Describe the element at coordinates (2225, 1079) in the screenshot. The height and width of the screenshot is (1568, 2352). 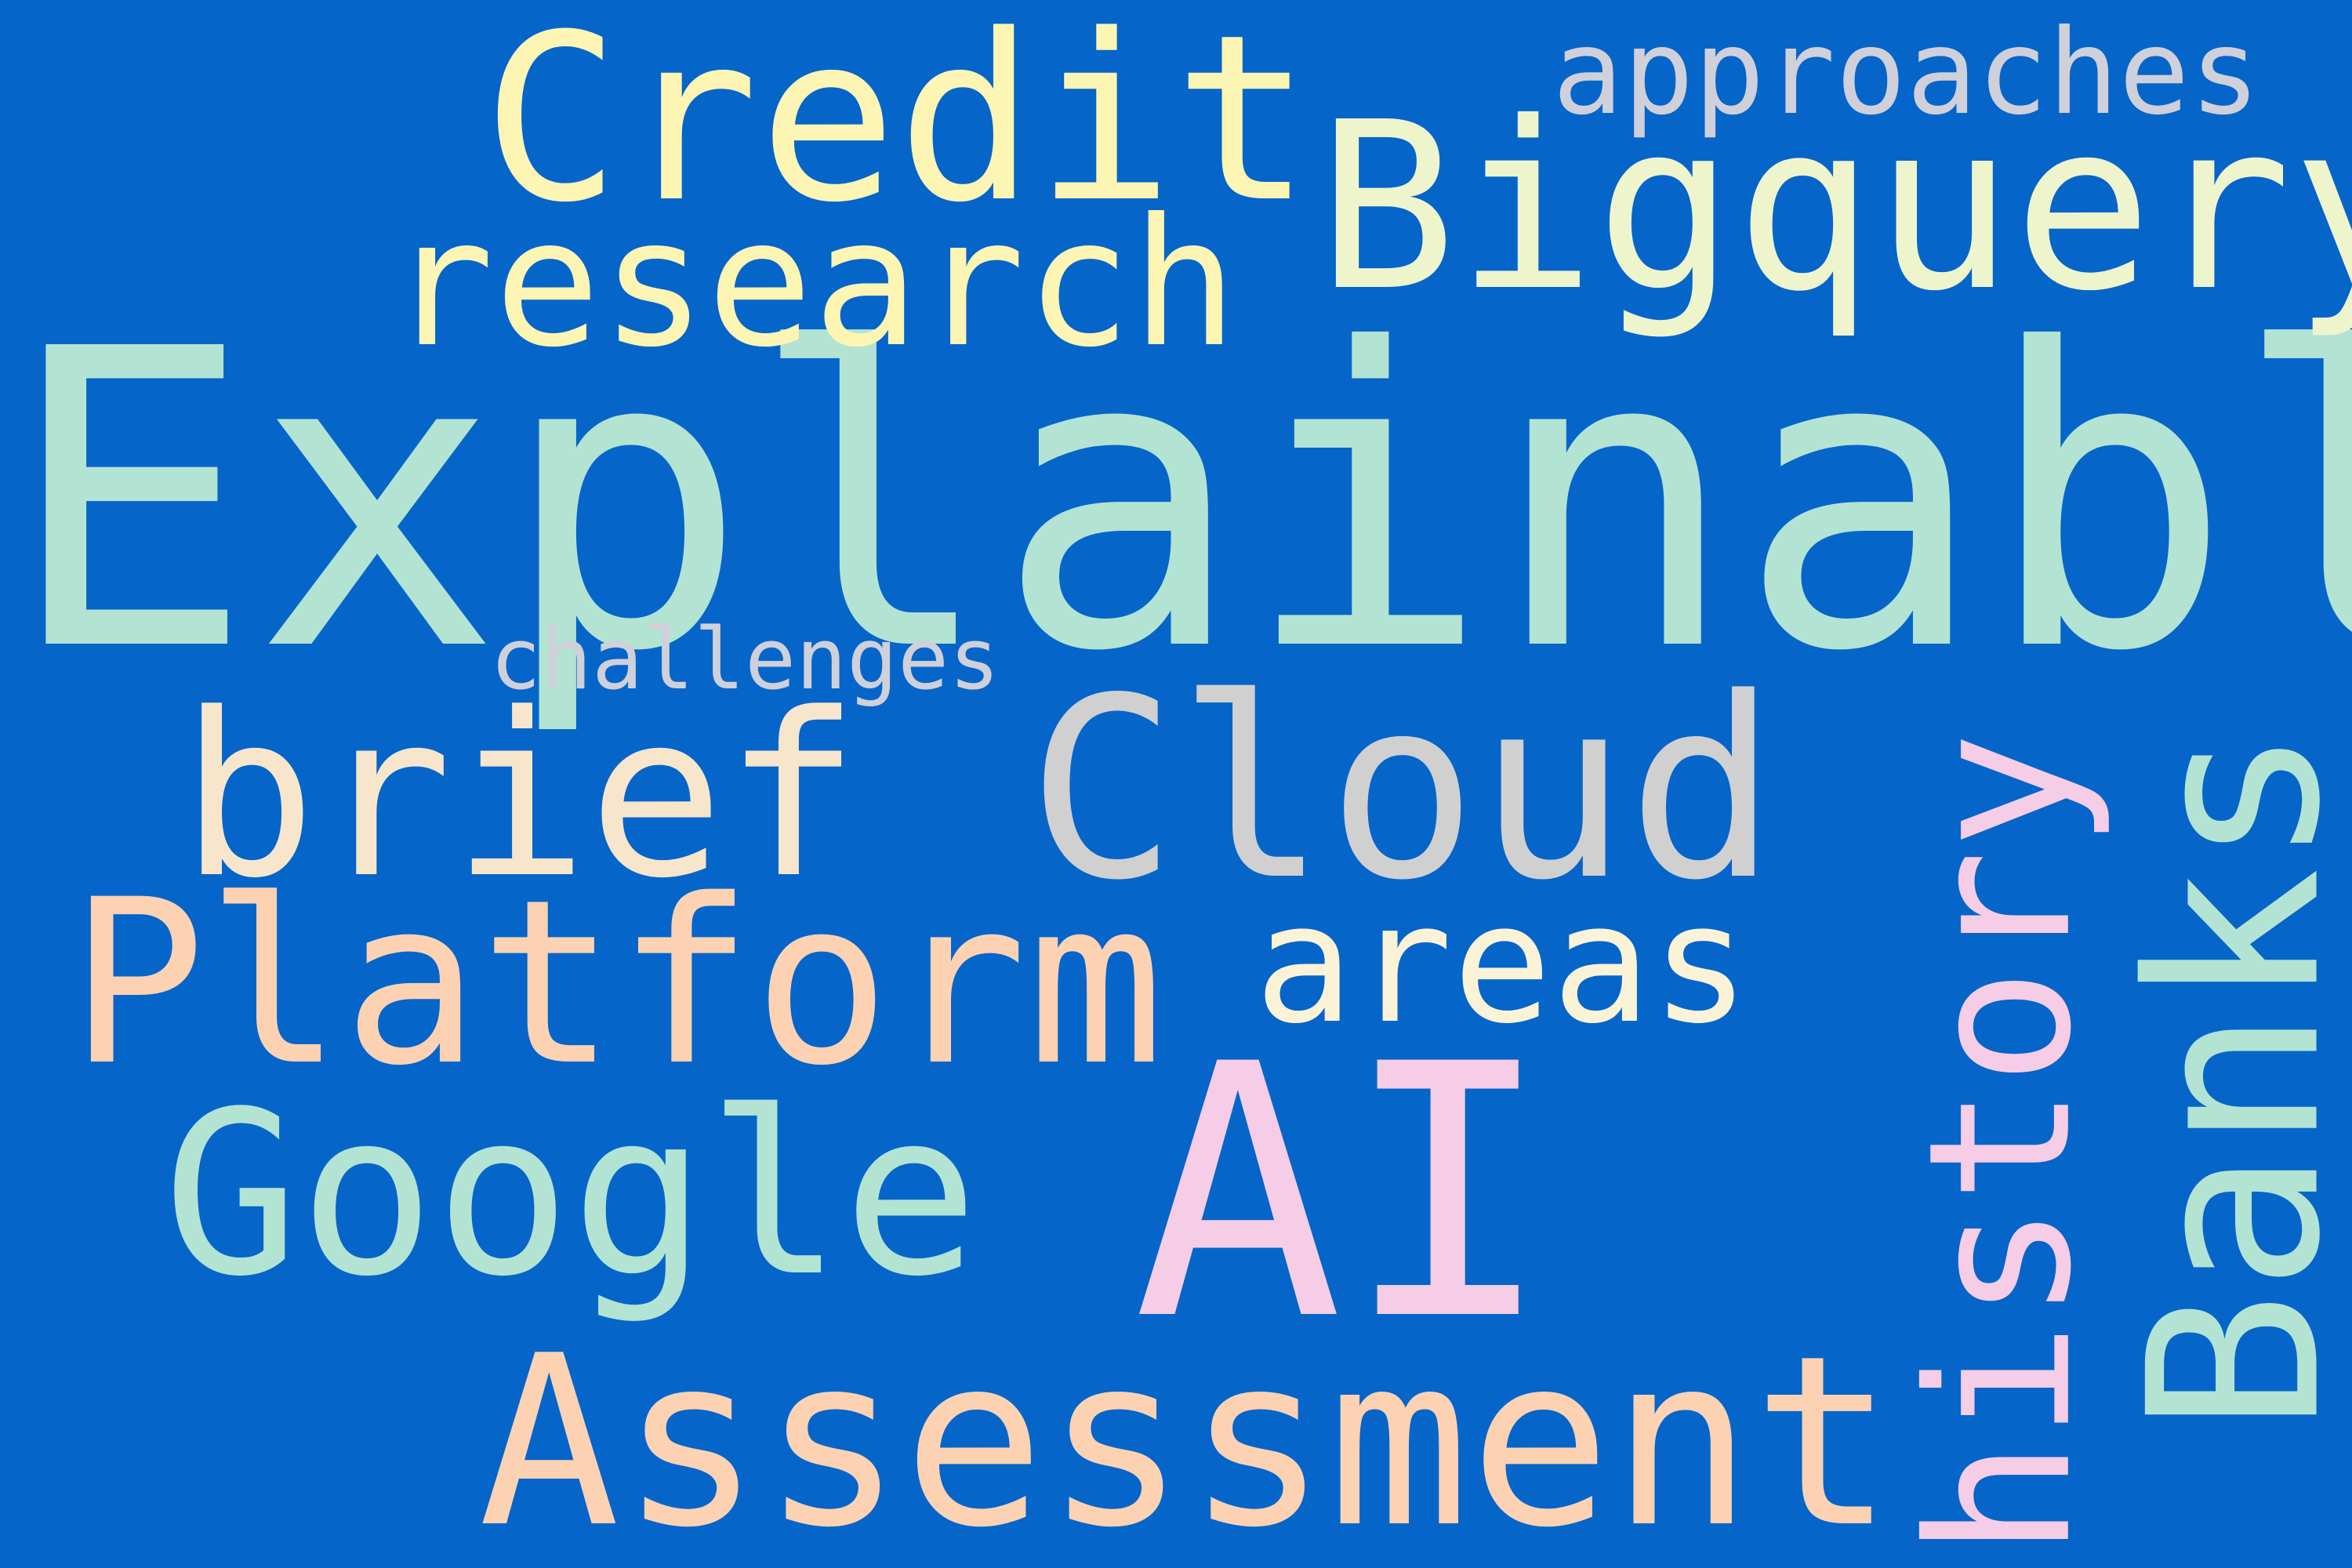
I see `word-banks: Banks` at that location.